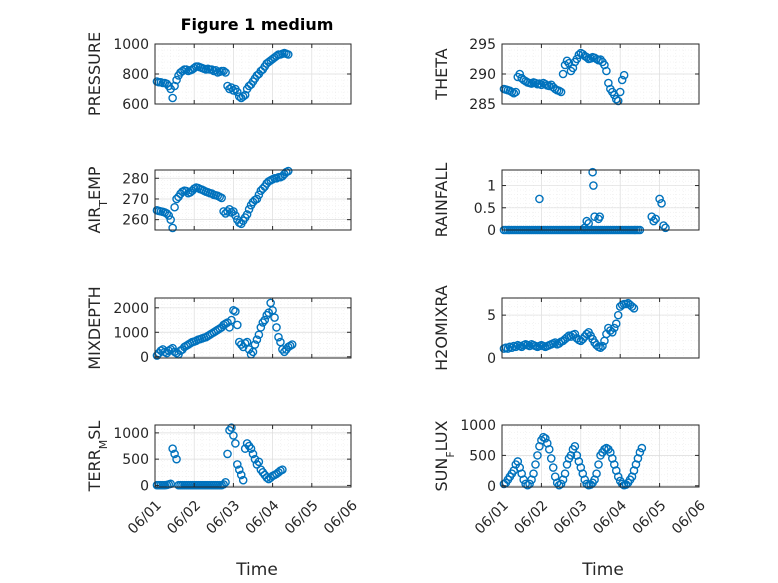 The height and width of the screenshot is (583, 778). I want to click on y-axis-label-main: AIR, so click(94, 220).